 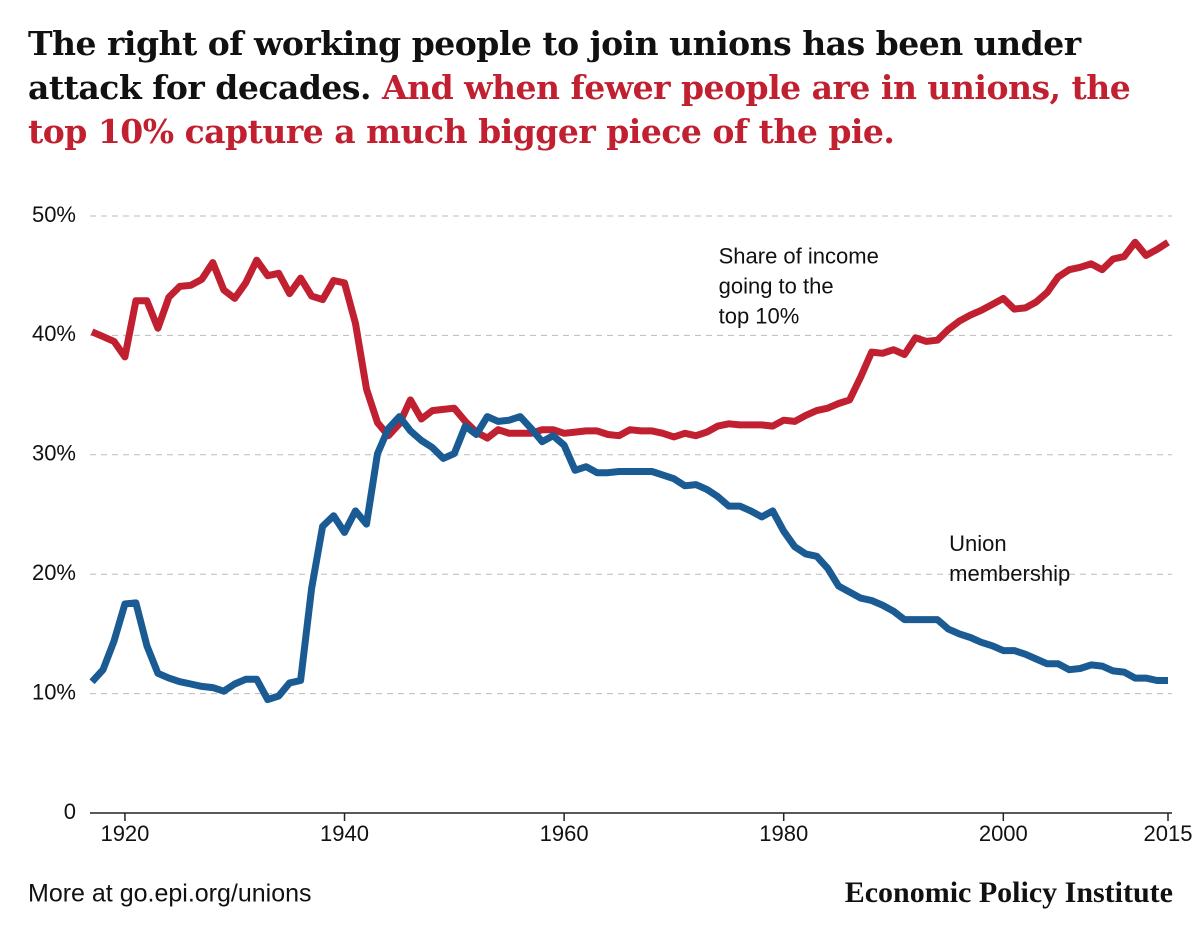 What do you see at coordinates (54, 333) in the screenshot?
I see `y-tick-label: 40%` at bounding box center [54, 333].